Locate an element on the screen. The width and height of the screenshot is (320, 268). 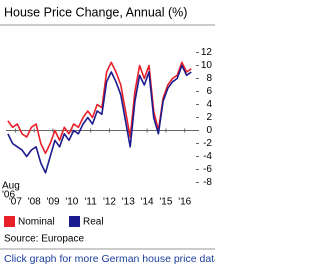
source: Source: Europace is located at coordinates (44, 239).